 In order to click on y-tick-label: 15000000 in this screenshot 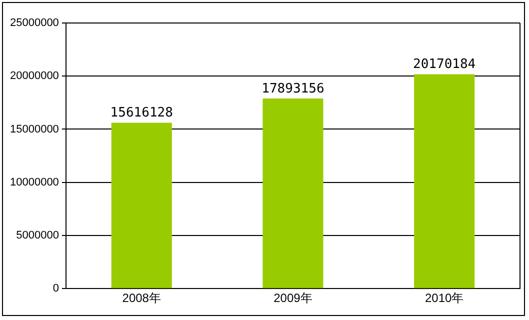, I will do `click(34, 129)`.